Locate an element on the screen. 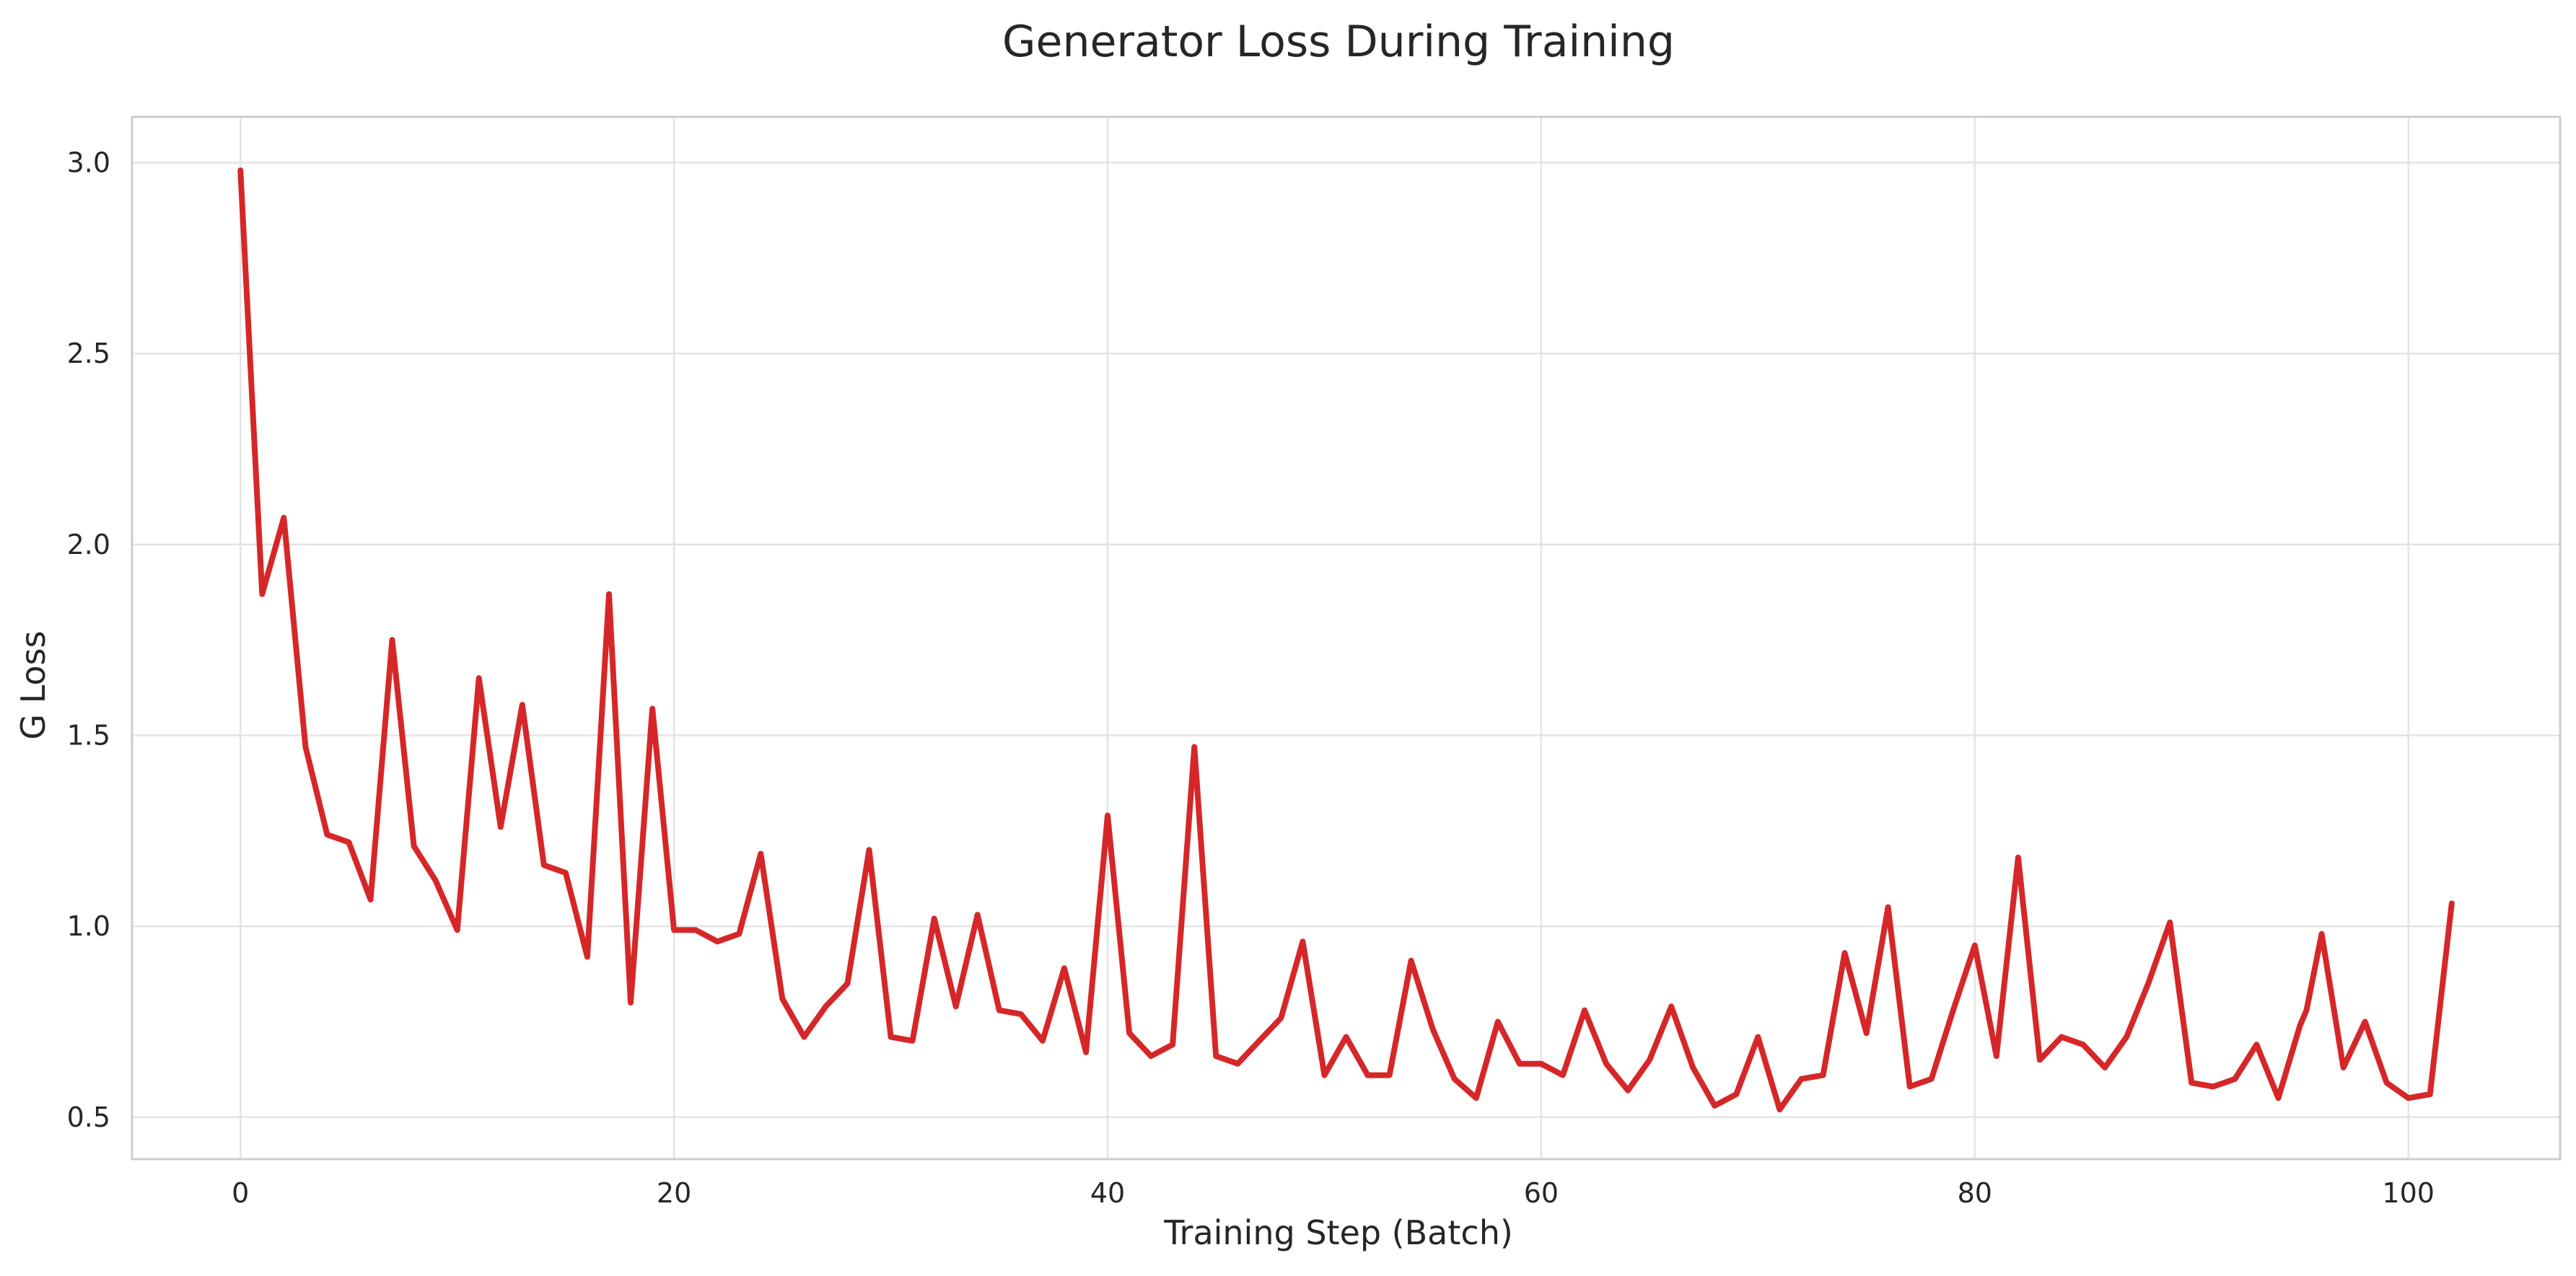 This screenshot has height=1276, width=2576. y-tick-label: 2.0 is located at coordinates (88, 544).